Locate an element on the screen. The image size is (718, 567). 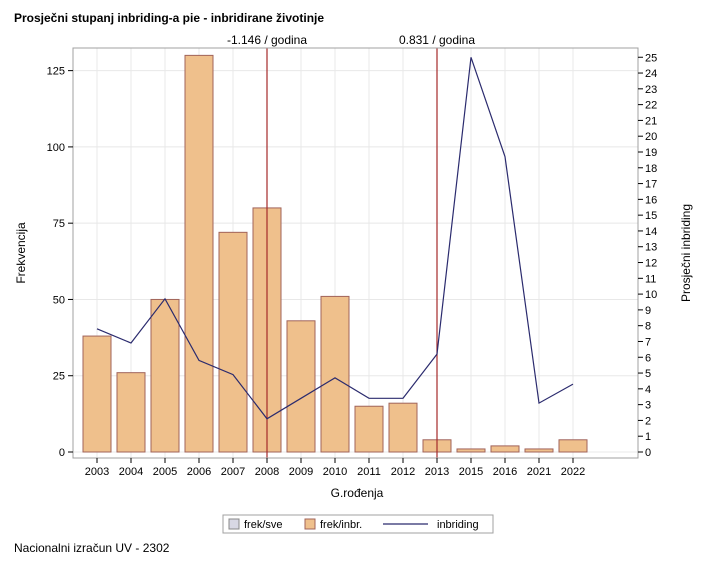
y2-tick-label: 1 is located at coordinates (648, 437).